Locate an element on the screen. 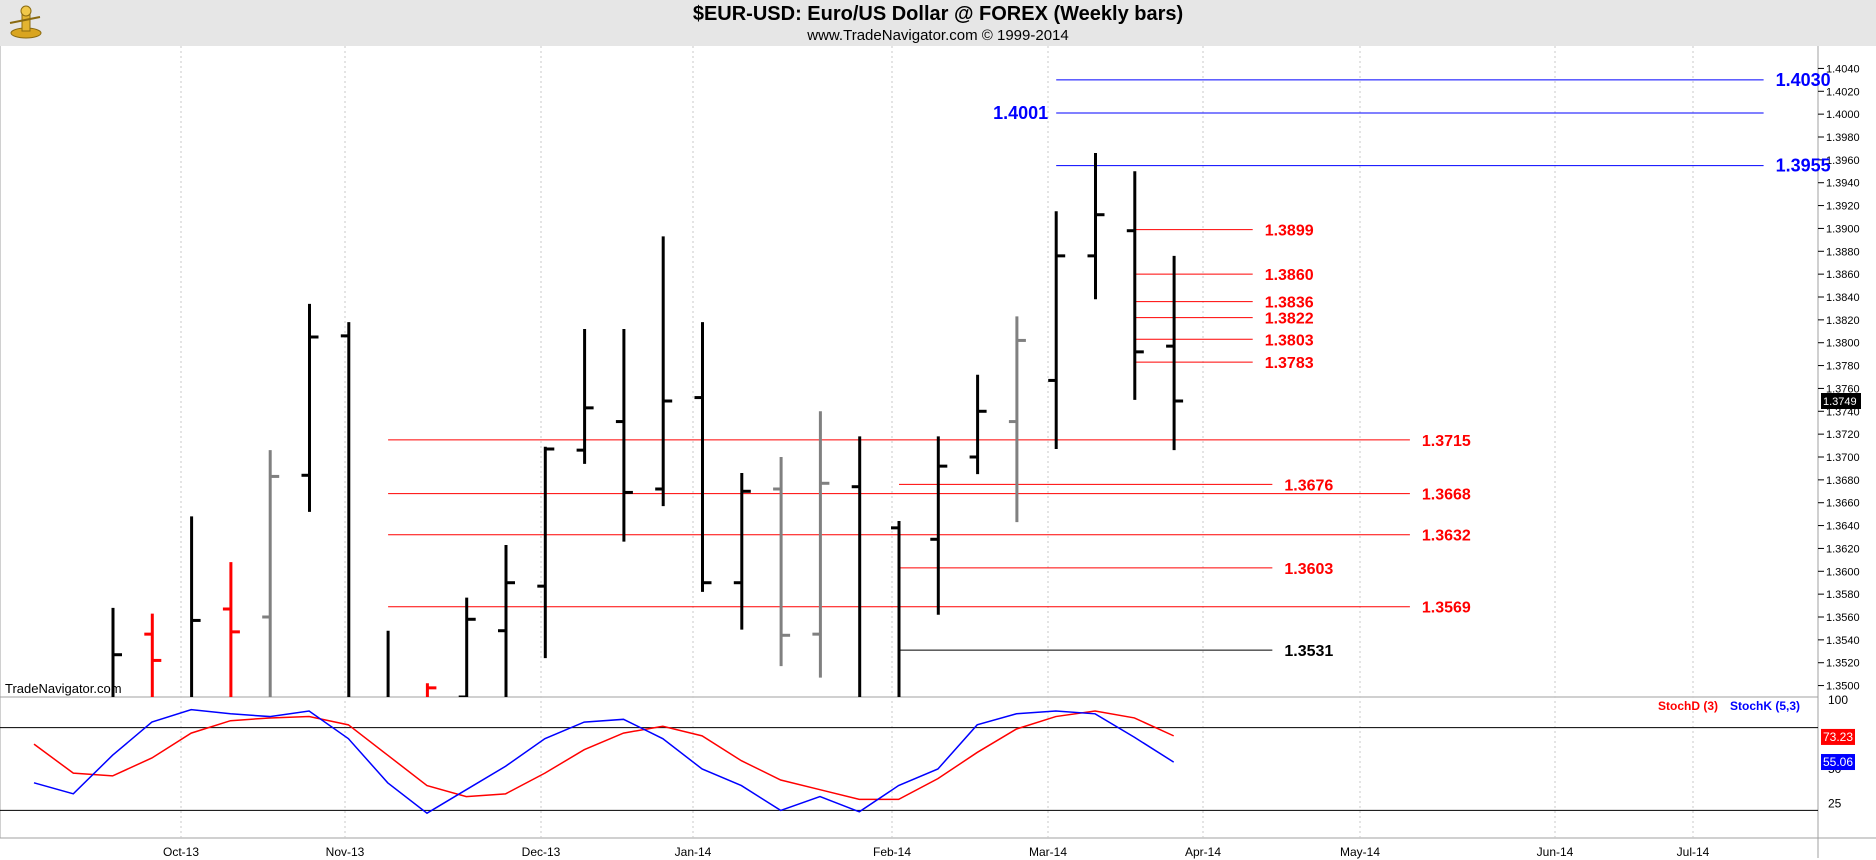 The image size is (1876, 860). last-price-label: 1.3749 is located at coordinates (1840, 402).